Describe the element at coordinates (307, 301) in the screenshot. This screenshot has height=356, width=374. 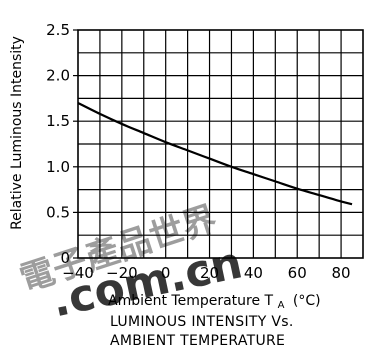
I see `x-axis-label-unit: (°C)` at that location.